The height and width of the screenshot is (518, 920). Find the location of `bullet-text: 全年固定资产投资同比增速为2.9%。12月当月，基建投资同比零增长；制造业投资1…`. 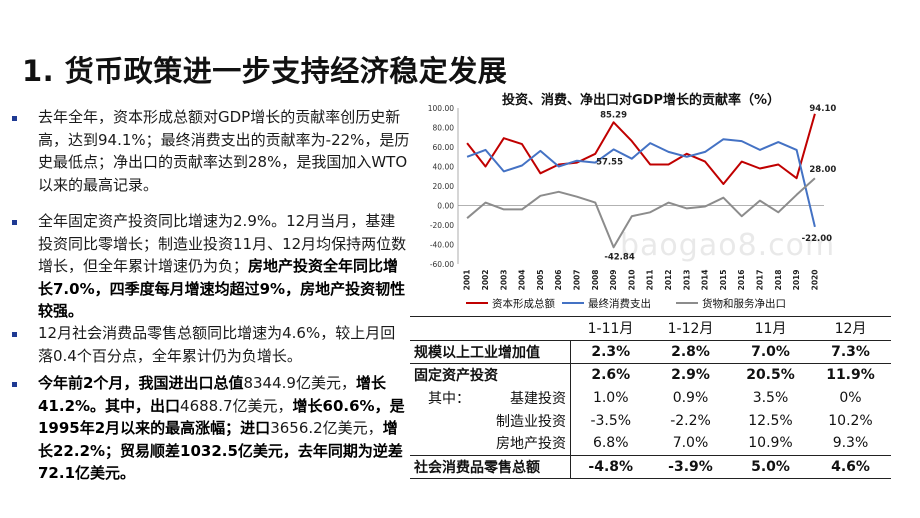

bullet-text: 全年固定资产投资同比增速为2.9%。12月当月，基建投资同比零增长；制造业投资1… is located at coordinates (224, 266).